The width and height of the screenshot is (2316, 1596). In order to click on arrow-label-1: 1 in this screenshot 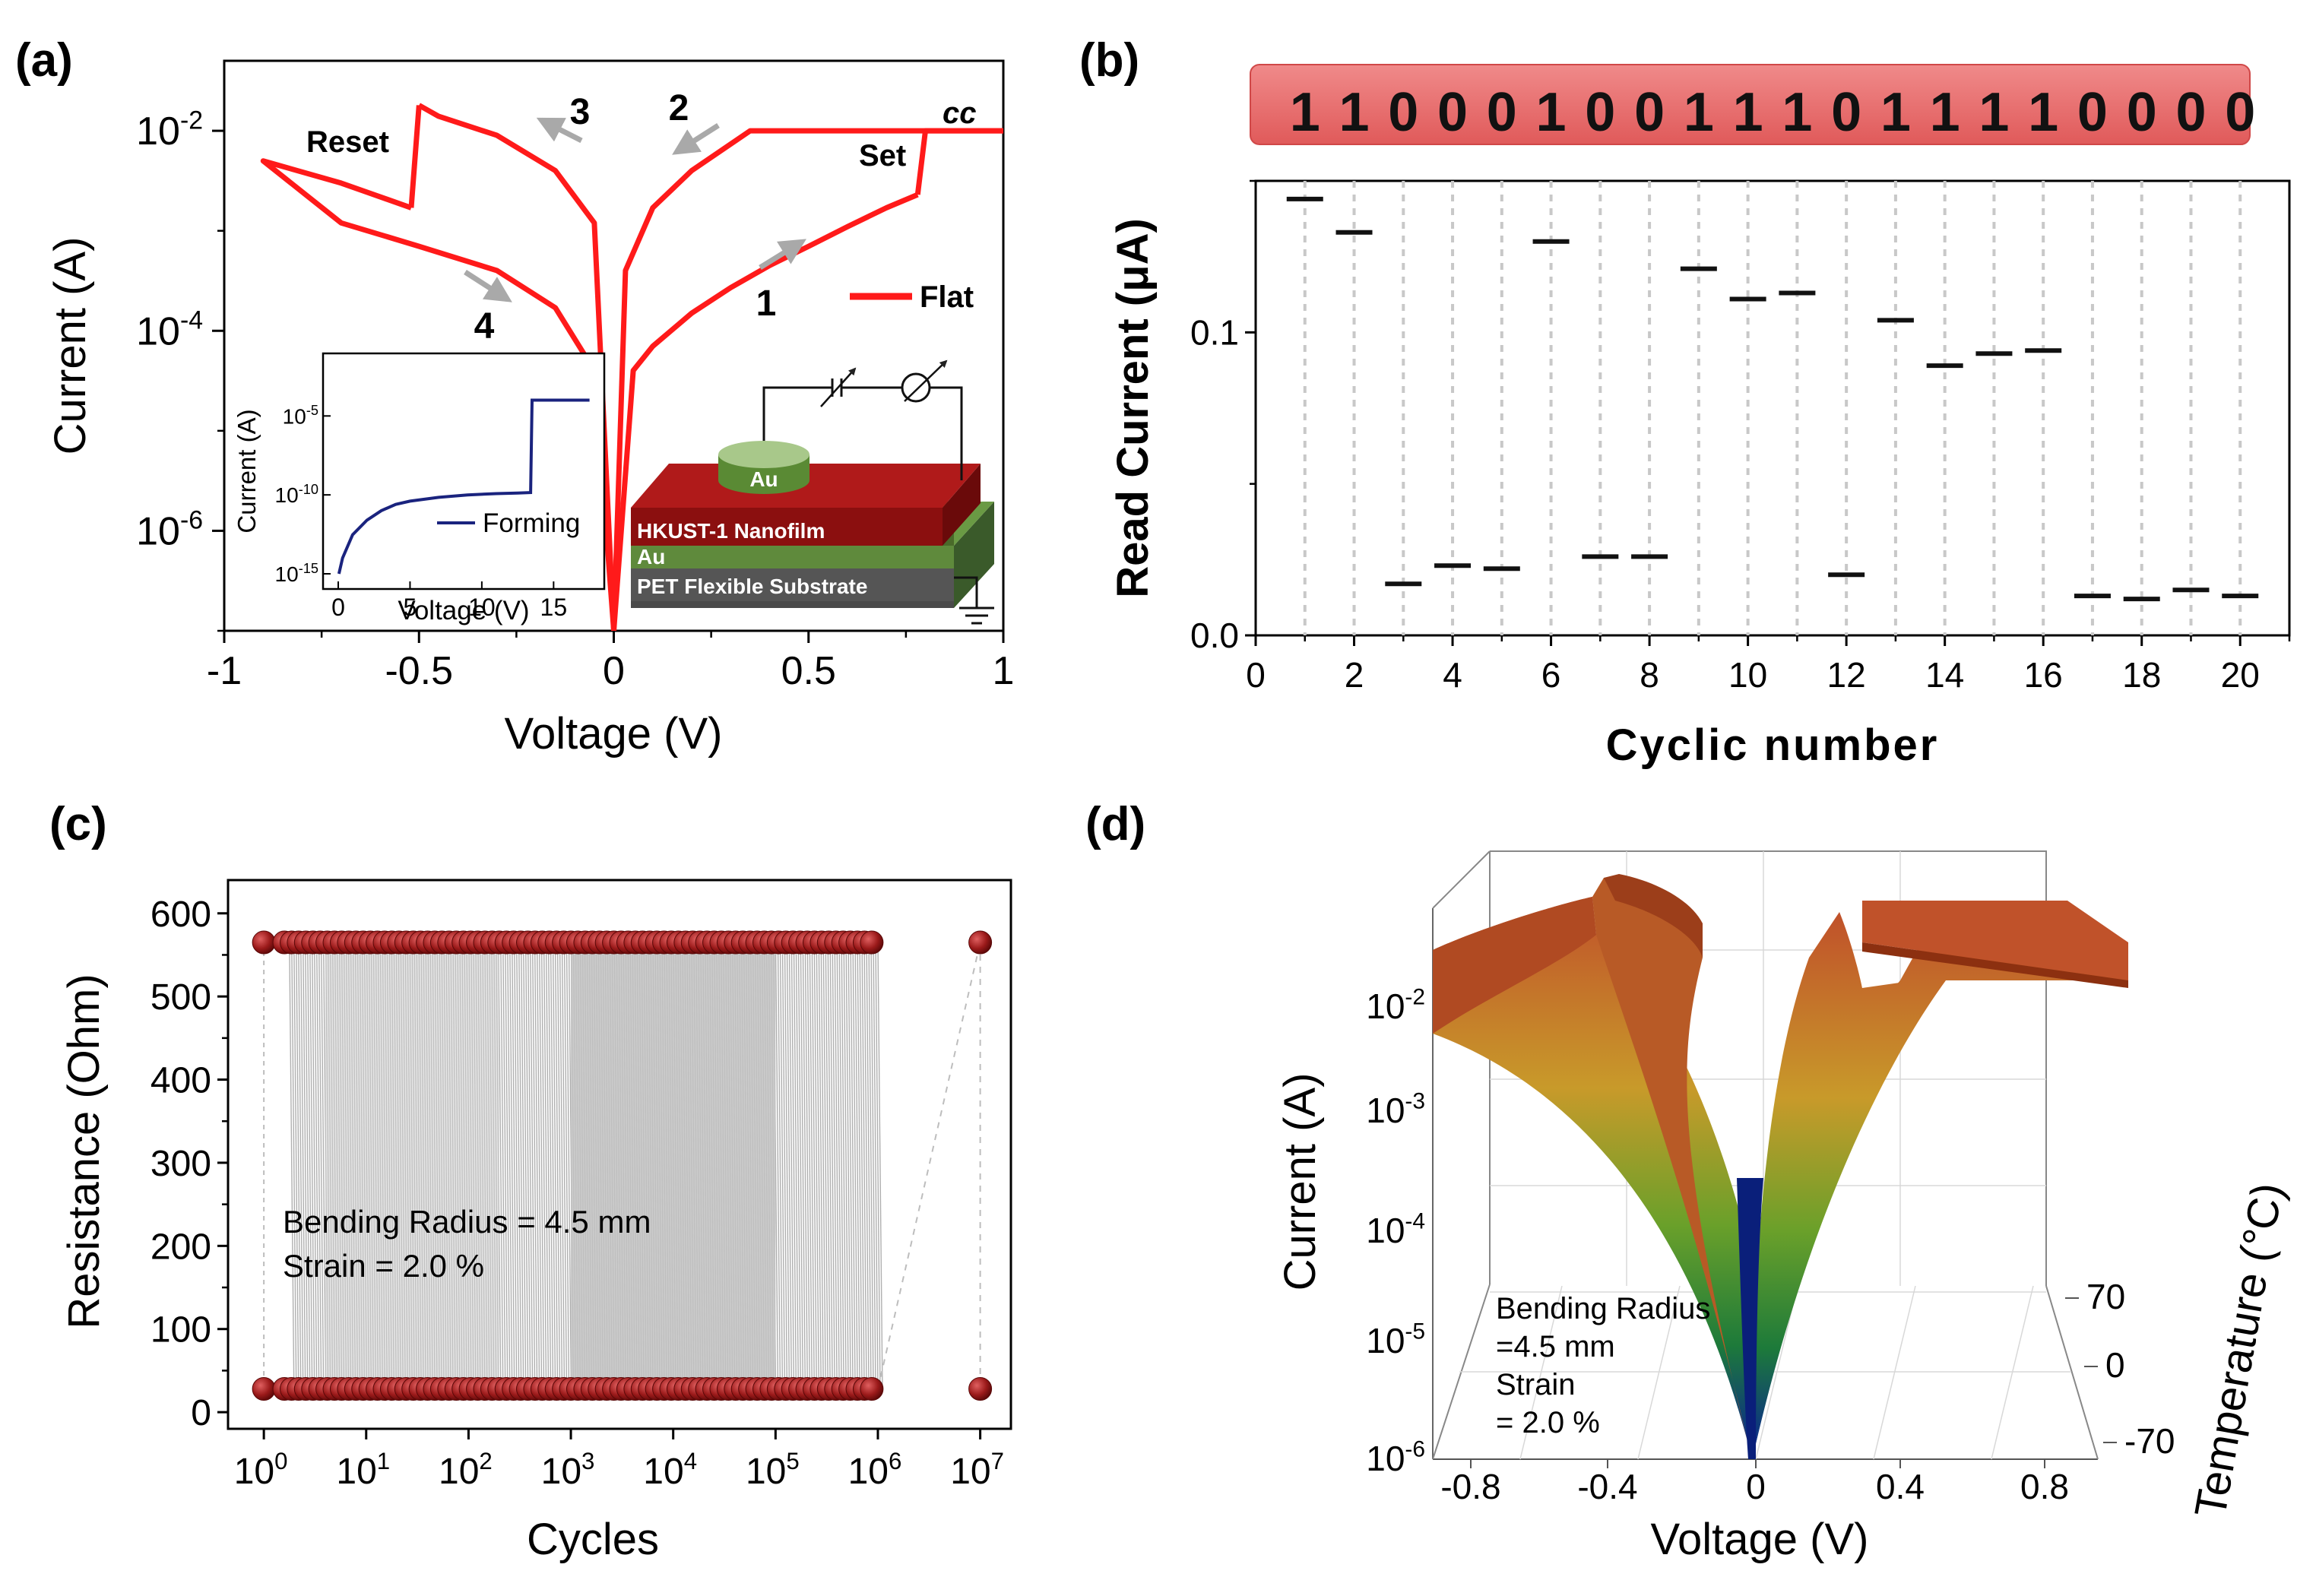, I will do `click(766, 303)`.